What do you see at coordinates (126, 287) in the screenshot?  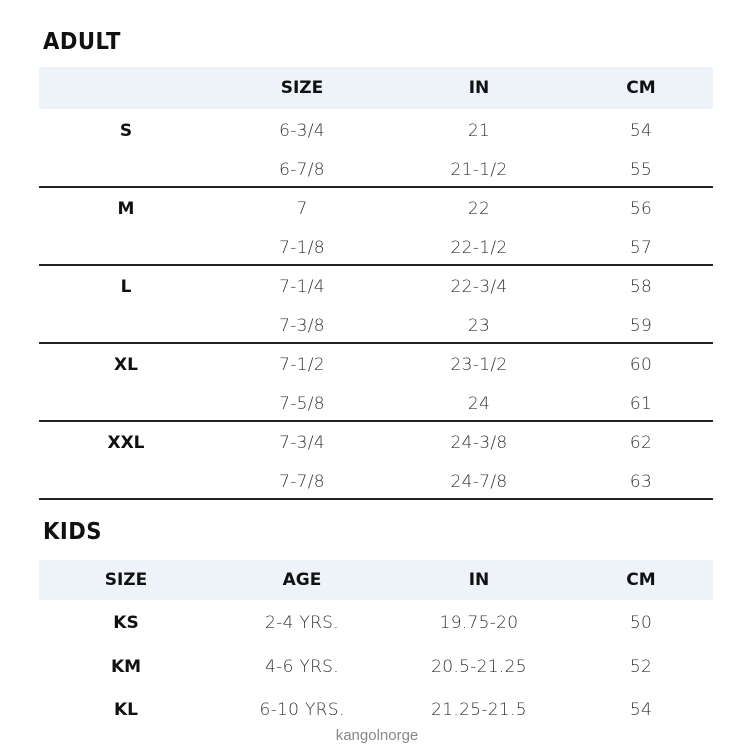 I see `adult-size-label: L` at bounding box center [126, 287].